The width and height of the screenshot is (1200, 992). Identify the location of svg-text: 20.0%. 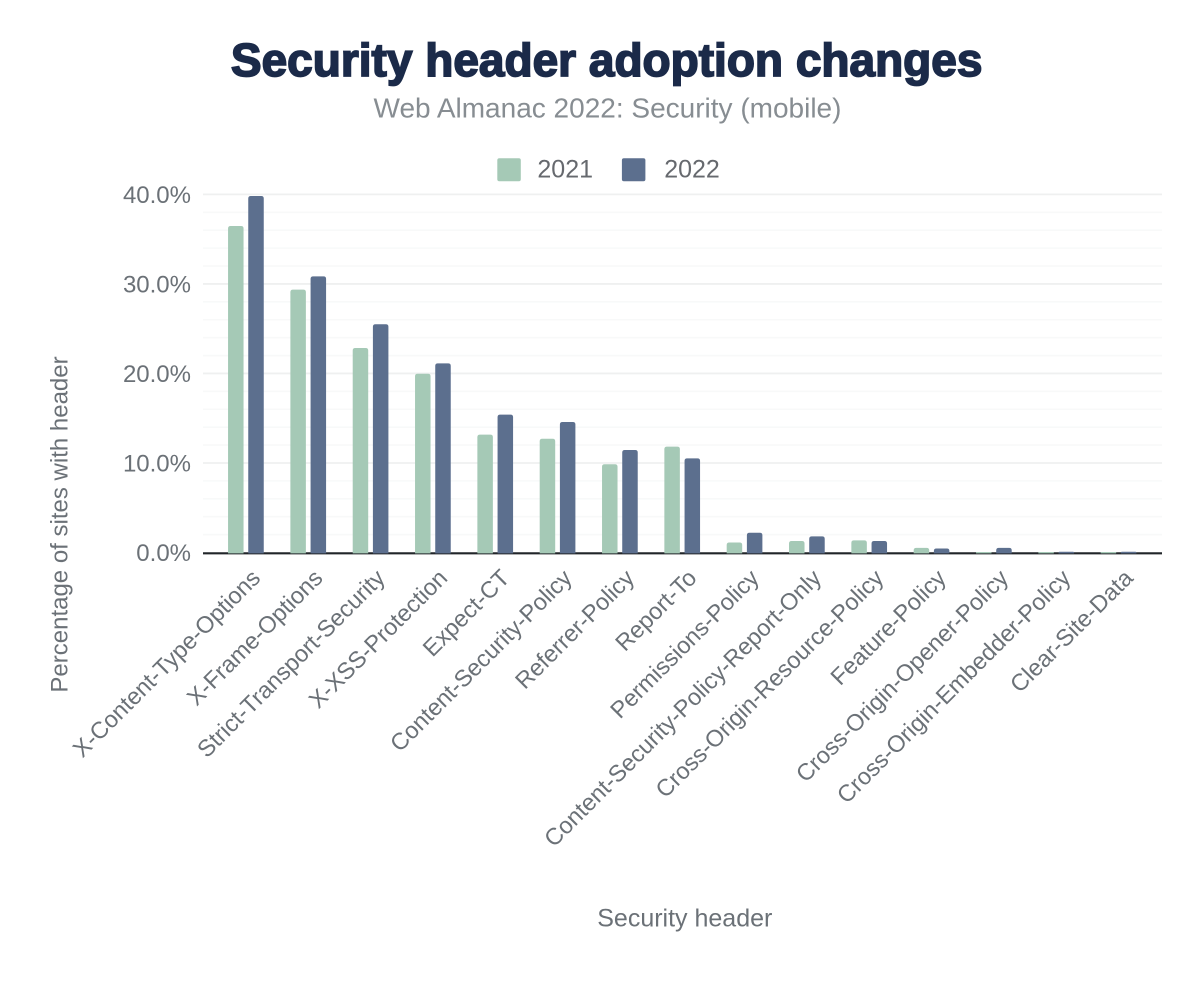
(157, 374).